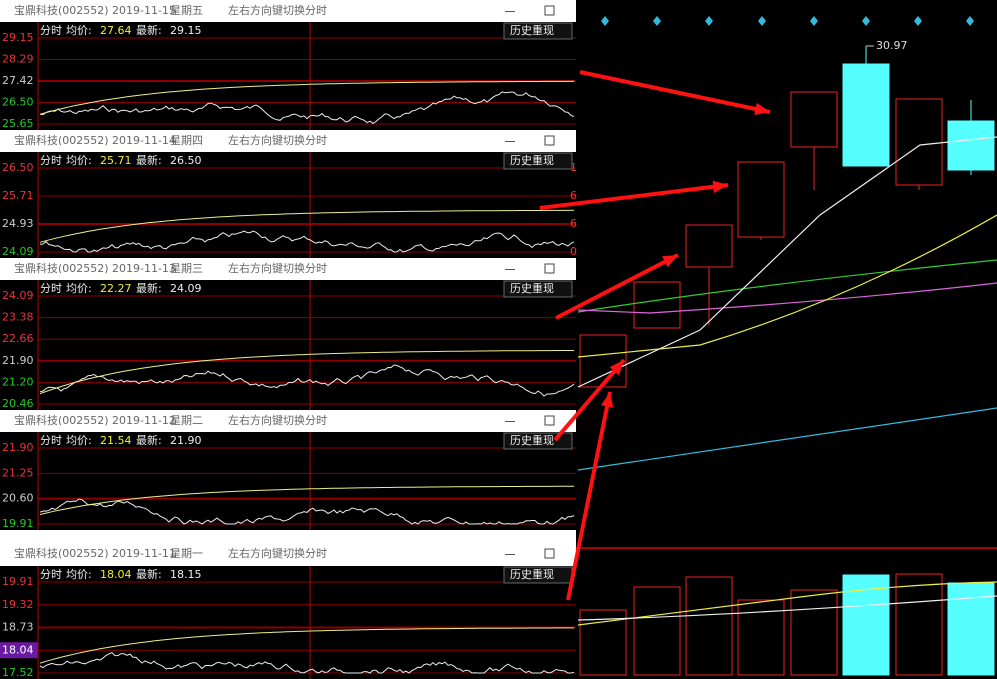  What do you see at coordinates (144, 420) in the screenshot?
I see `date: 2019-11-12` at bounding box center [144, 420].